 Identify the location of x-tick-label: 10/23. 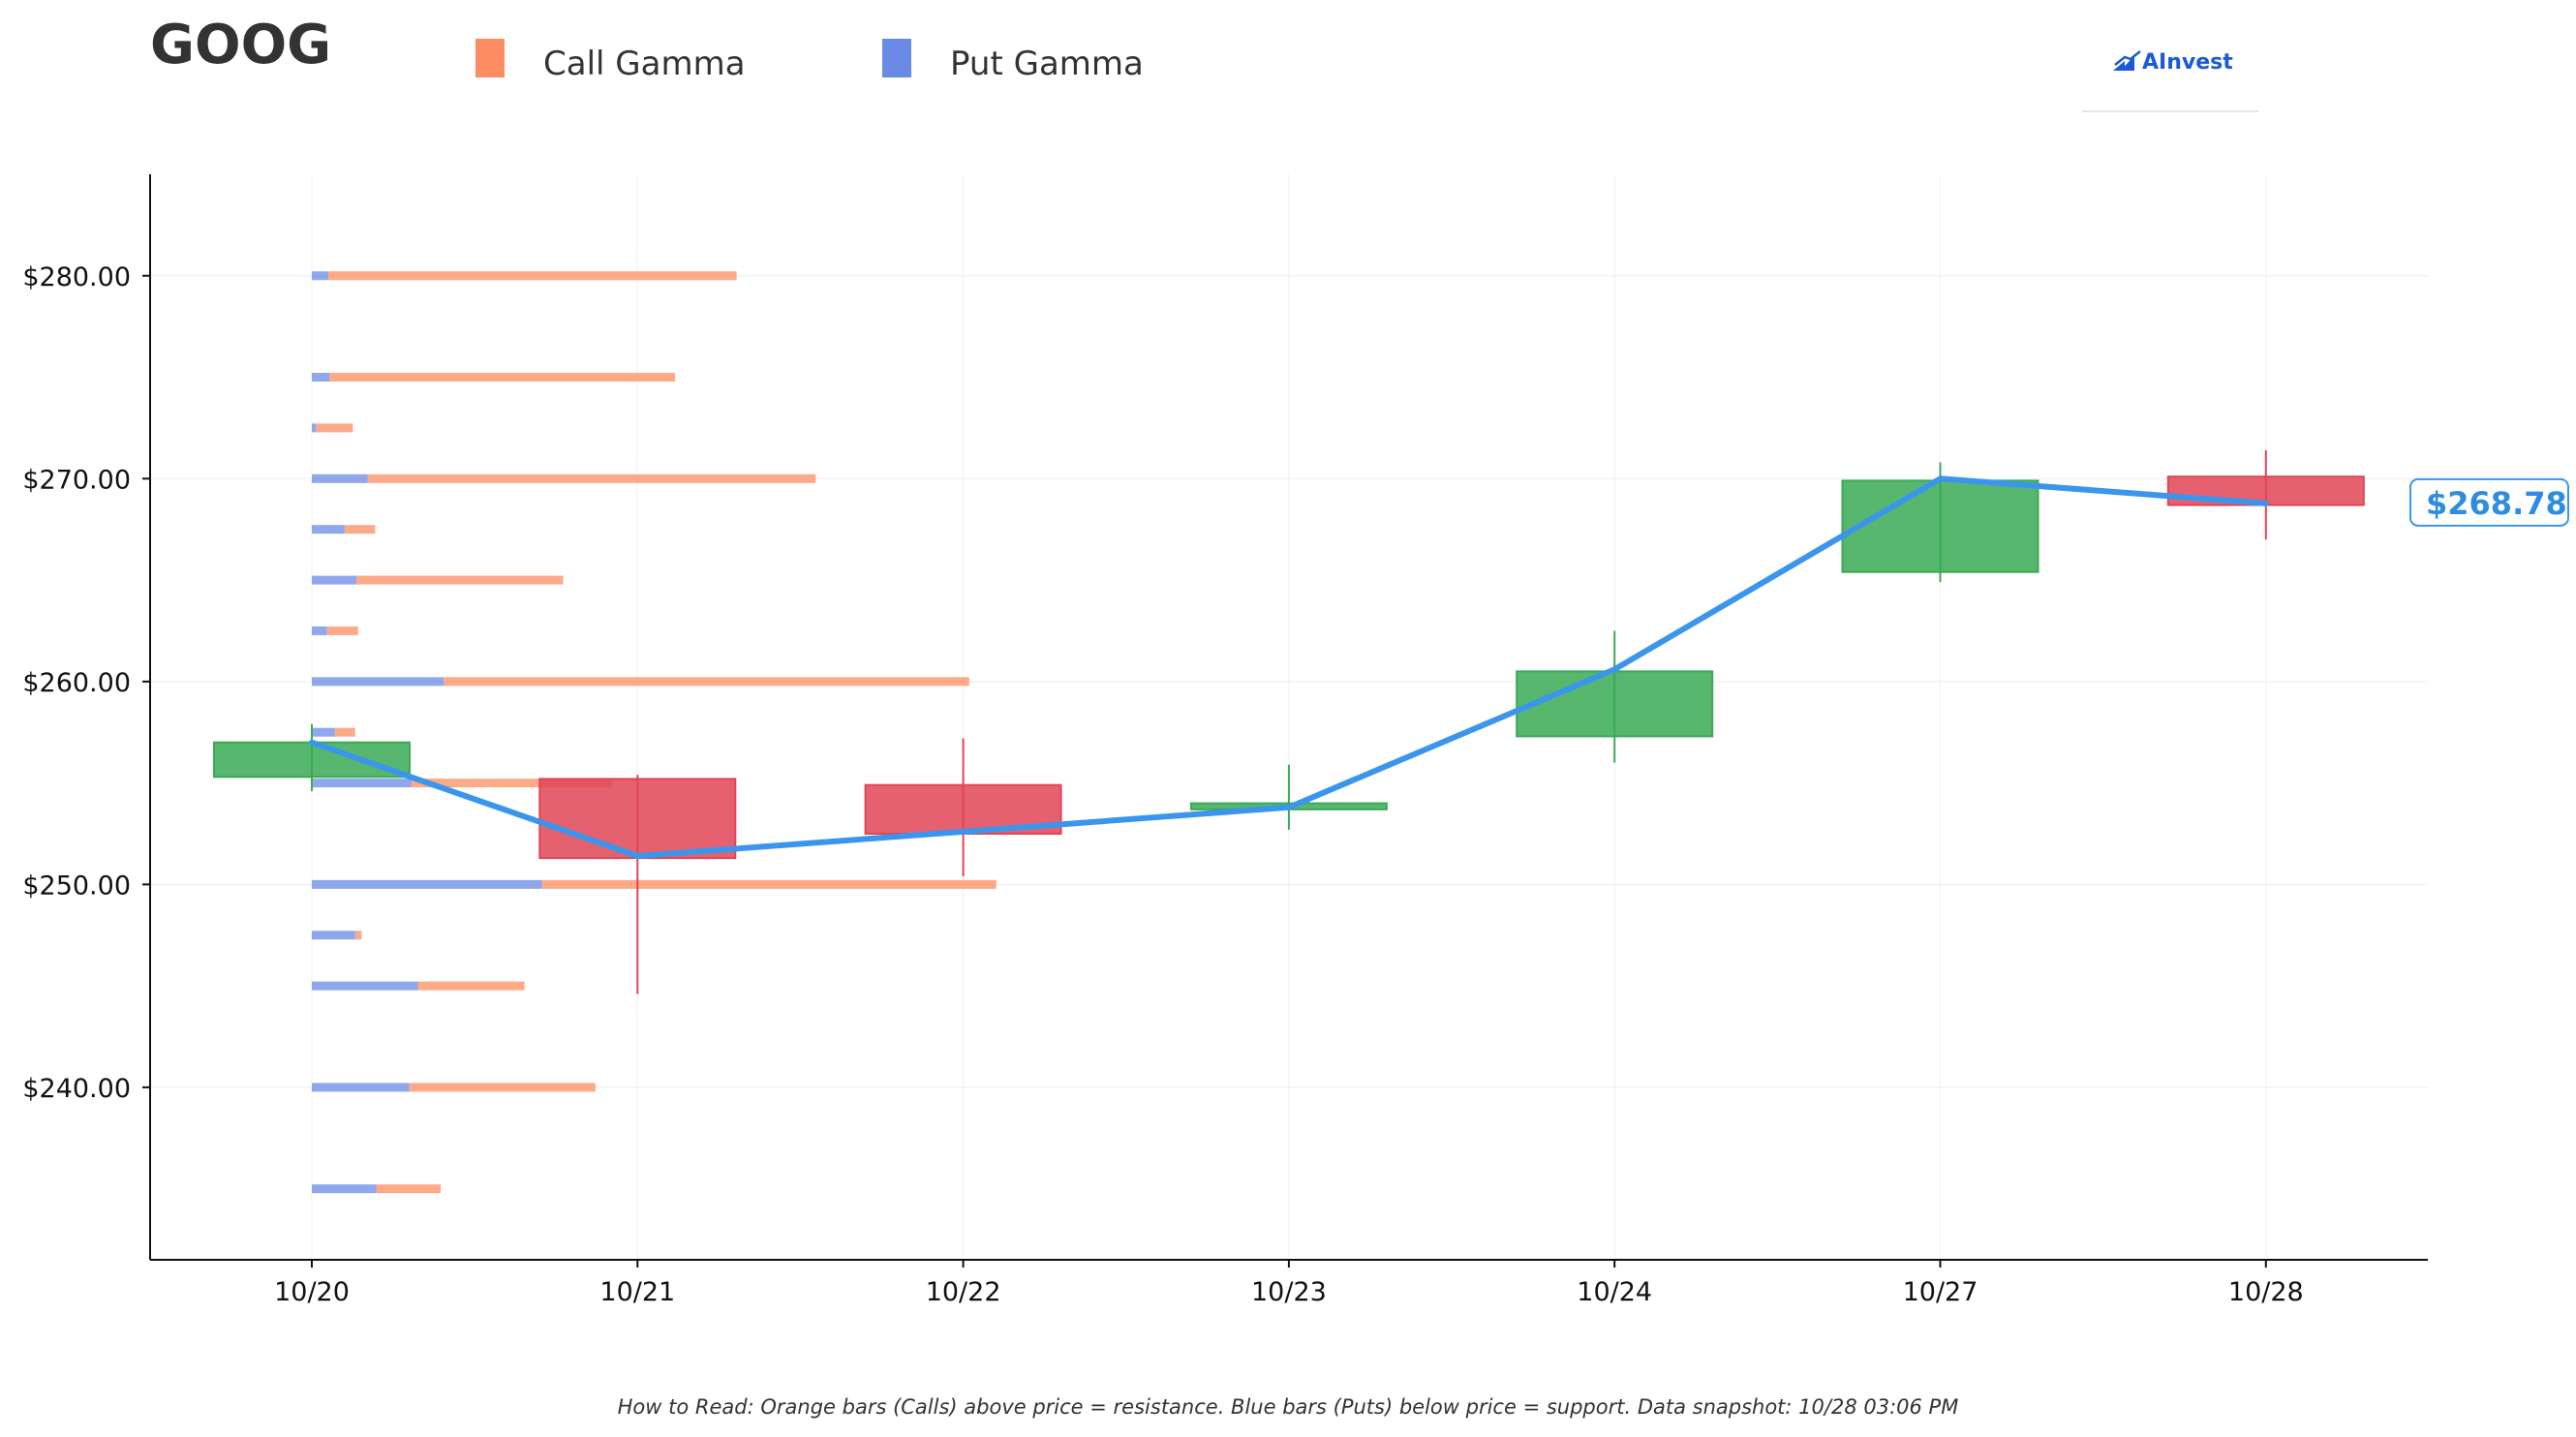
(1289, 1292).